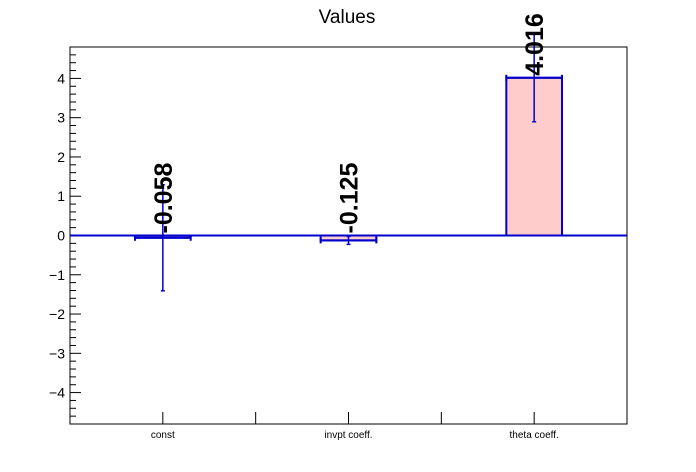  What do you see at coordinates (57, 353) in the screenshot?
I see `y-tick-label: −3` at bounding box center [57, 353].